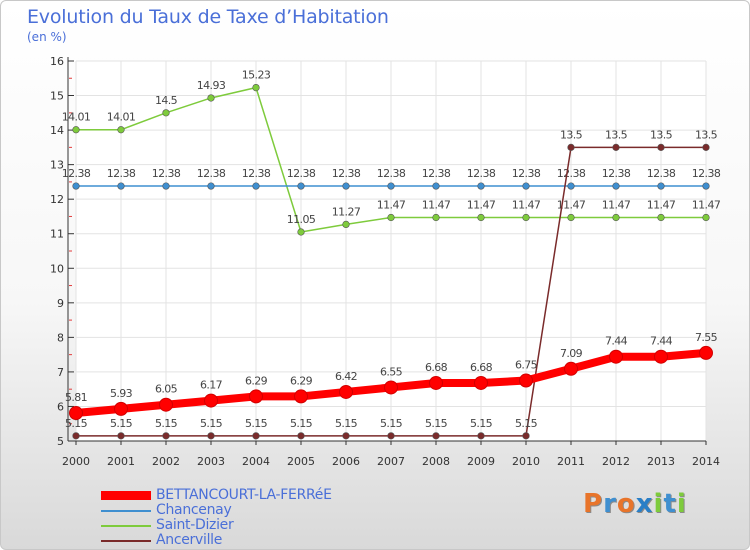 The height and width of the screenshot is (550, 750). I want to click on x-tick-label: 2012, so click(616, 461).